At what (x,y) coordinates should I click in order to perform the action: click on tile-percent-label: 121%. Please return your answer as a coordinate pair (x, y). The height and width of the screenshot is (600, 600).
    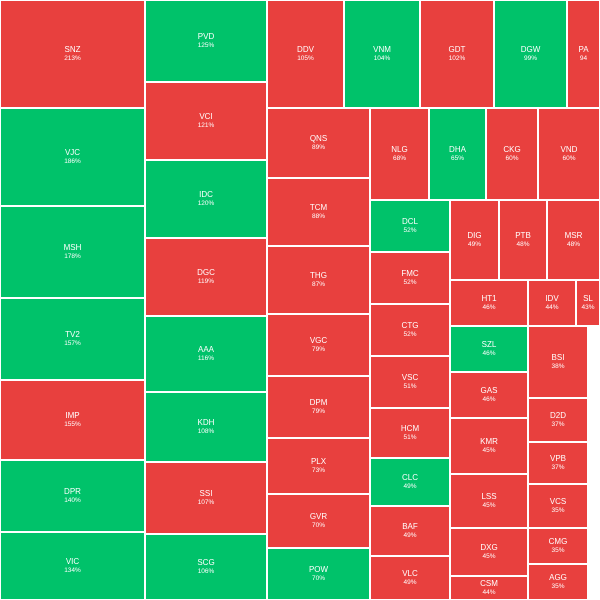
    Looking at the image, I should click on (206, 125).